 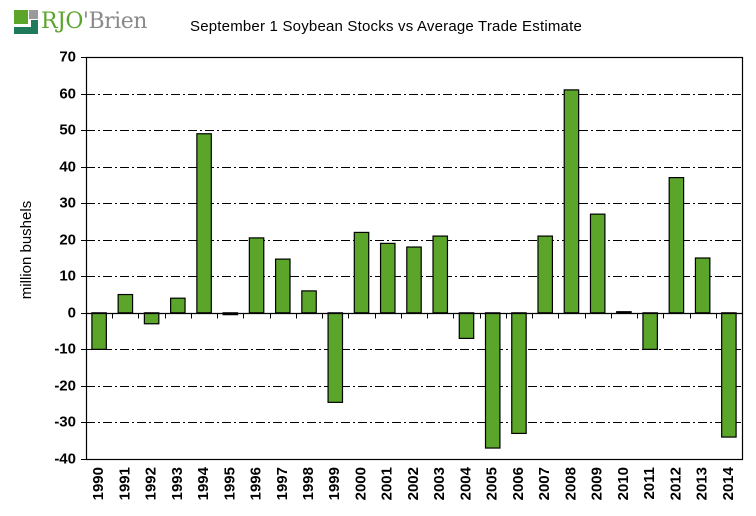 What do you see at coordinates (414, 280) in the screenshot?
I see `bar-2002` at bounding box center [414, 280].